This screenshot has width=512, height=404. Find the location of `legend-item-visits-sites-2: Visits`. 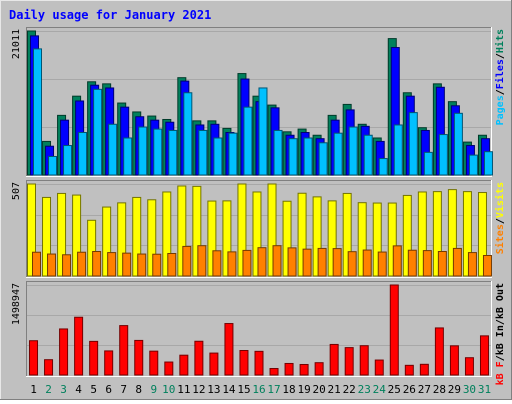

legend-item-visits-sites-2: Visits is located at coordinates (500, 200).